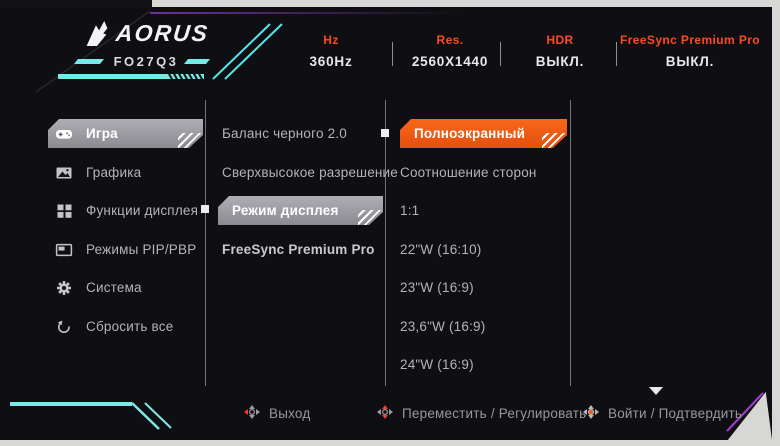 The height and width of the screenshot is (446, 780). What do you see at coordinates (97, 33) in the screenshot?
I see `falcon-icon` at bounding box center [97, 33].